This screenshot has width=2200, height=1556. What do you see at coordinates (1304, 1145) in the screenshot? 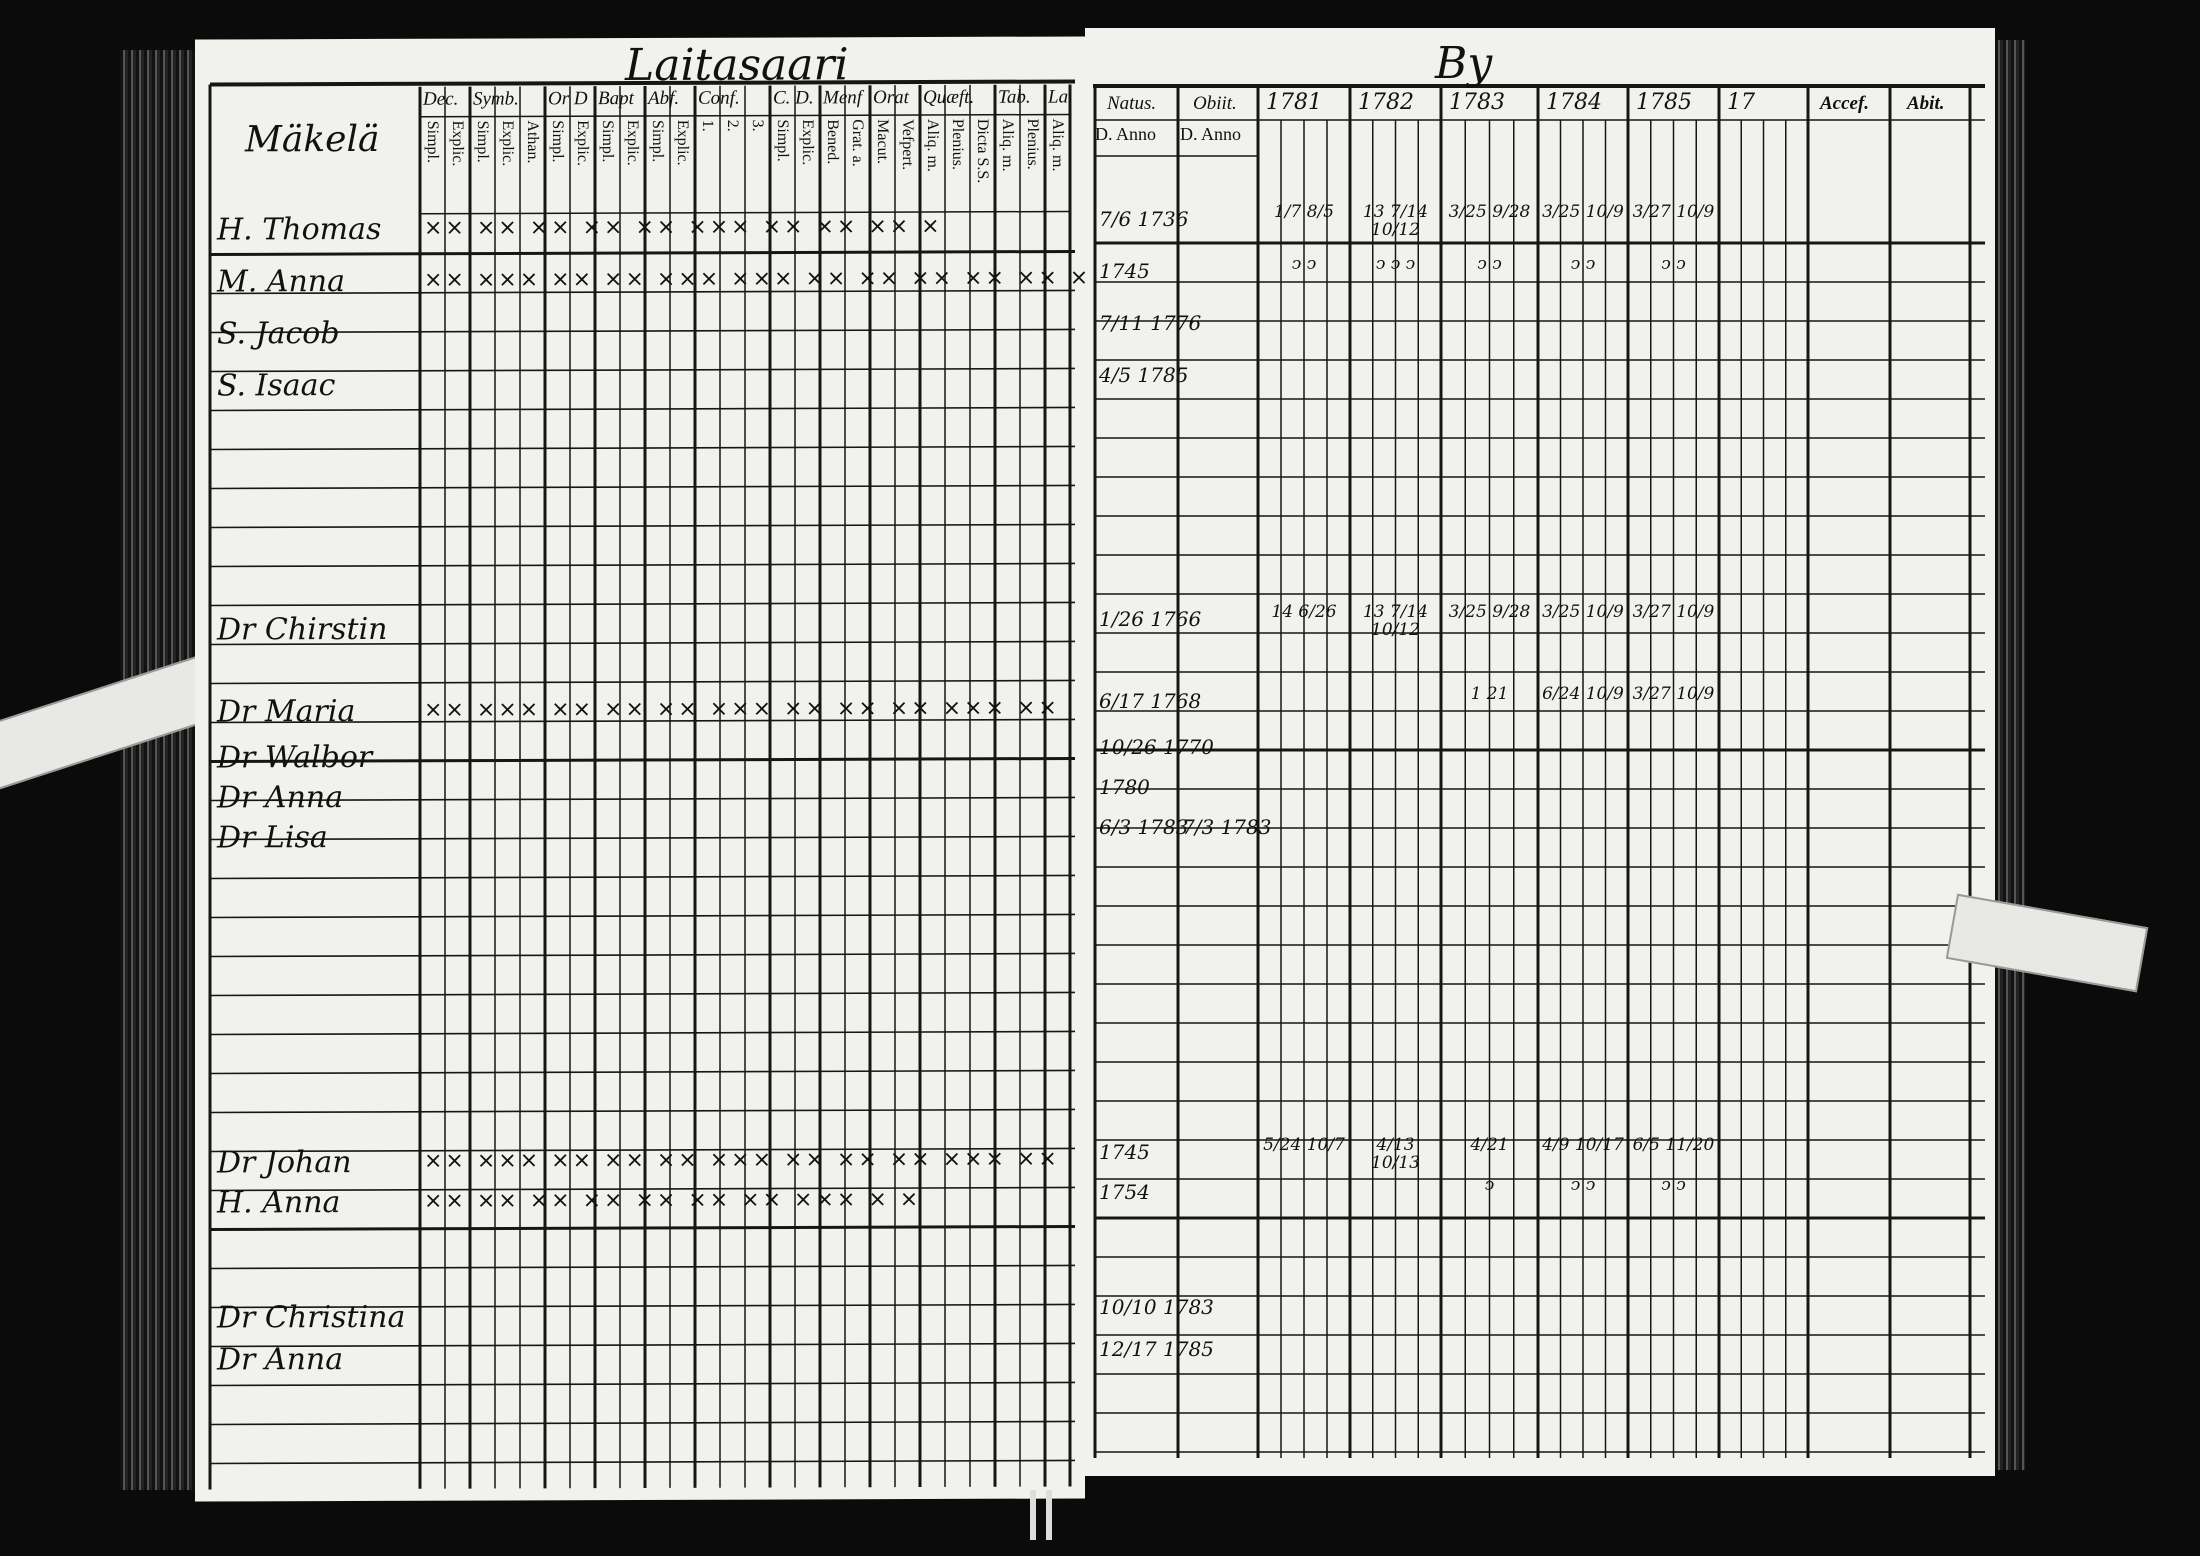
I see `exam-date-mark: 5/24 10/7` at bounding box center [1304, 1145].